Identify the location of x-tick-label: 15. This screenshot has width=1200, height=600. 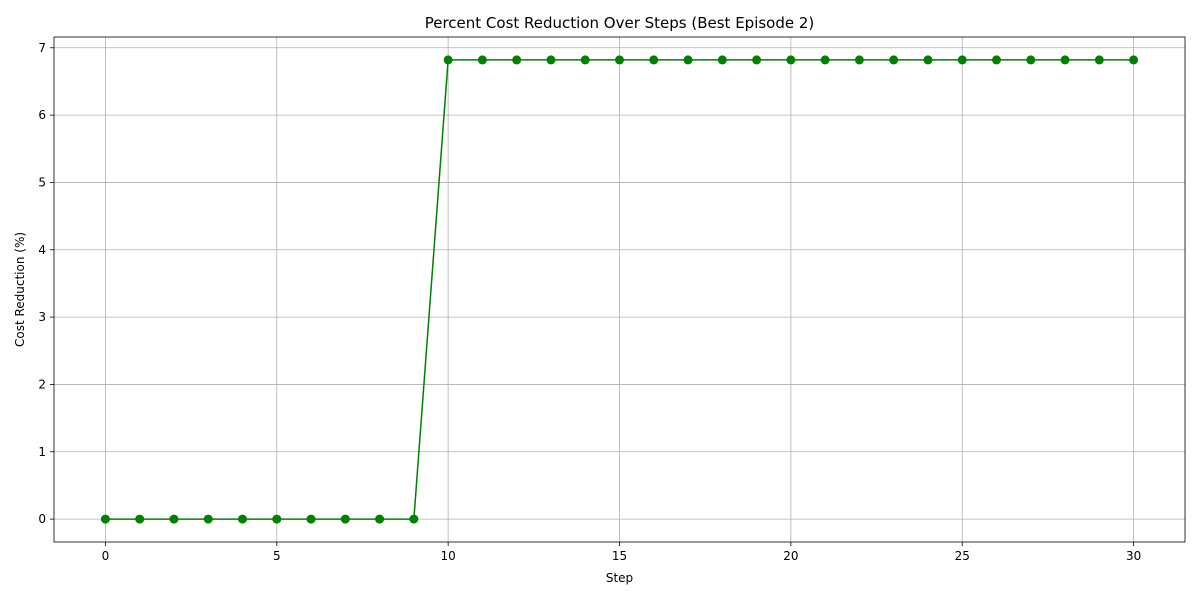
(619, 556).